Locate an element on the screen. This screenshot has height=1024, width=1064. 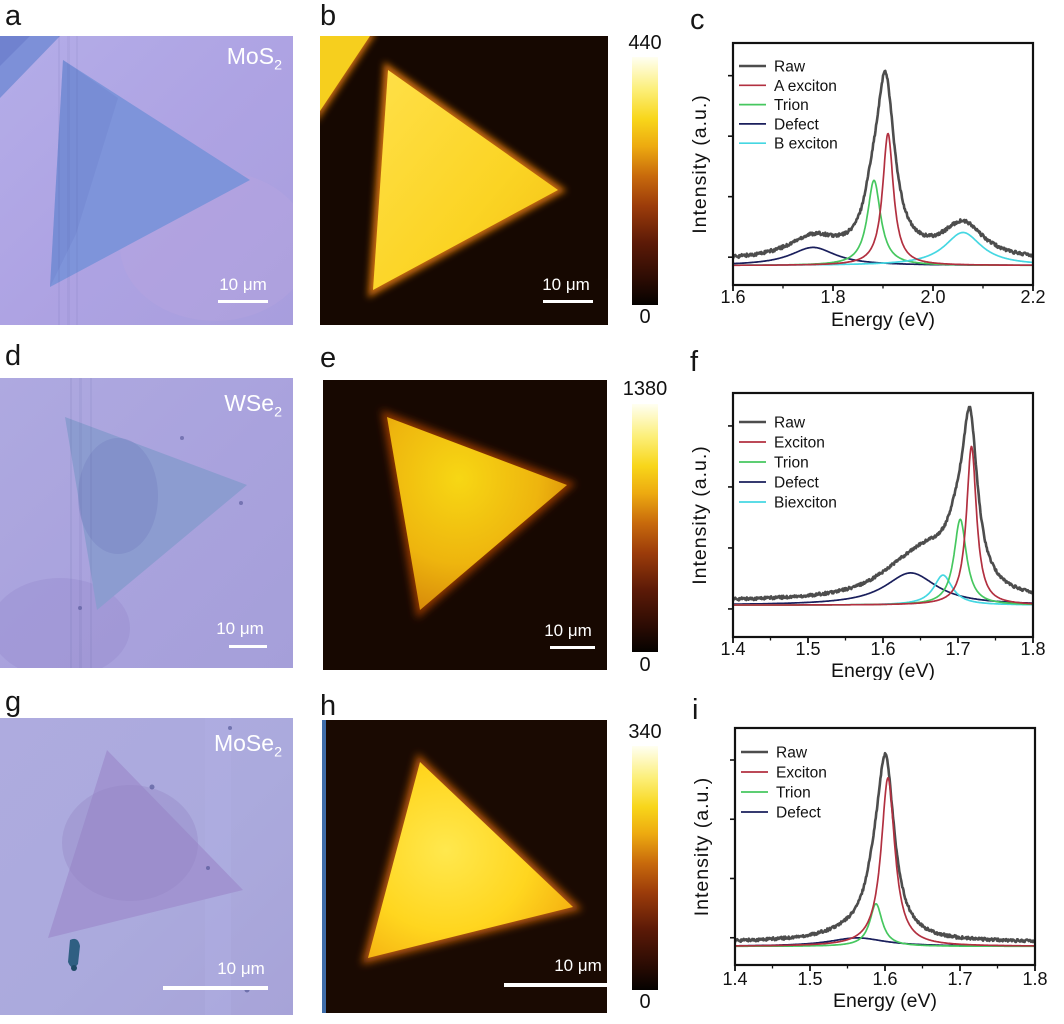
optical-image-wse2 is located at coordinates (146, 523).